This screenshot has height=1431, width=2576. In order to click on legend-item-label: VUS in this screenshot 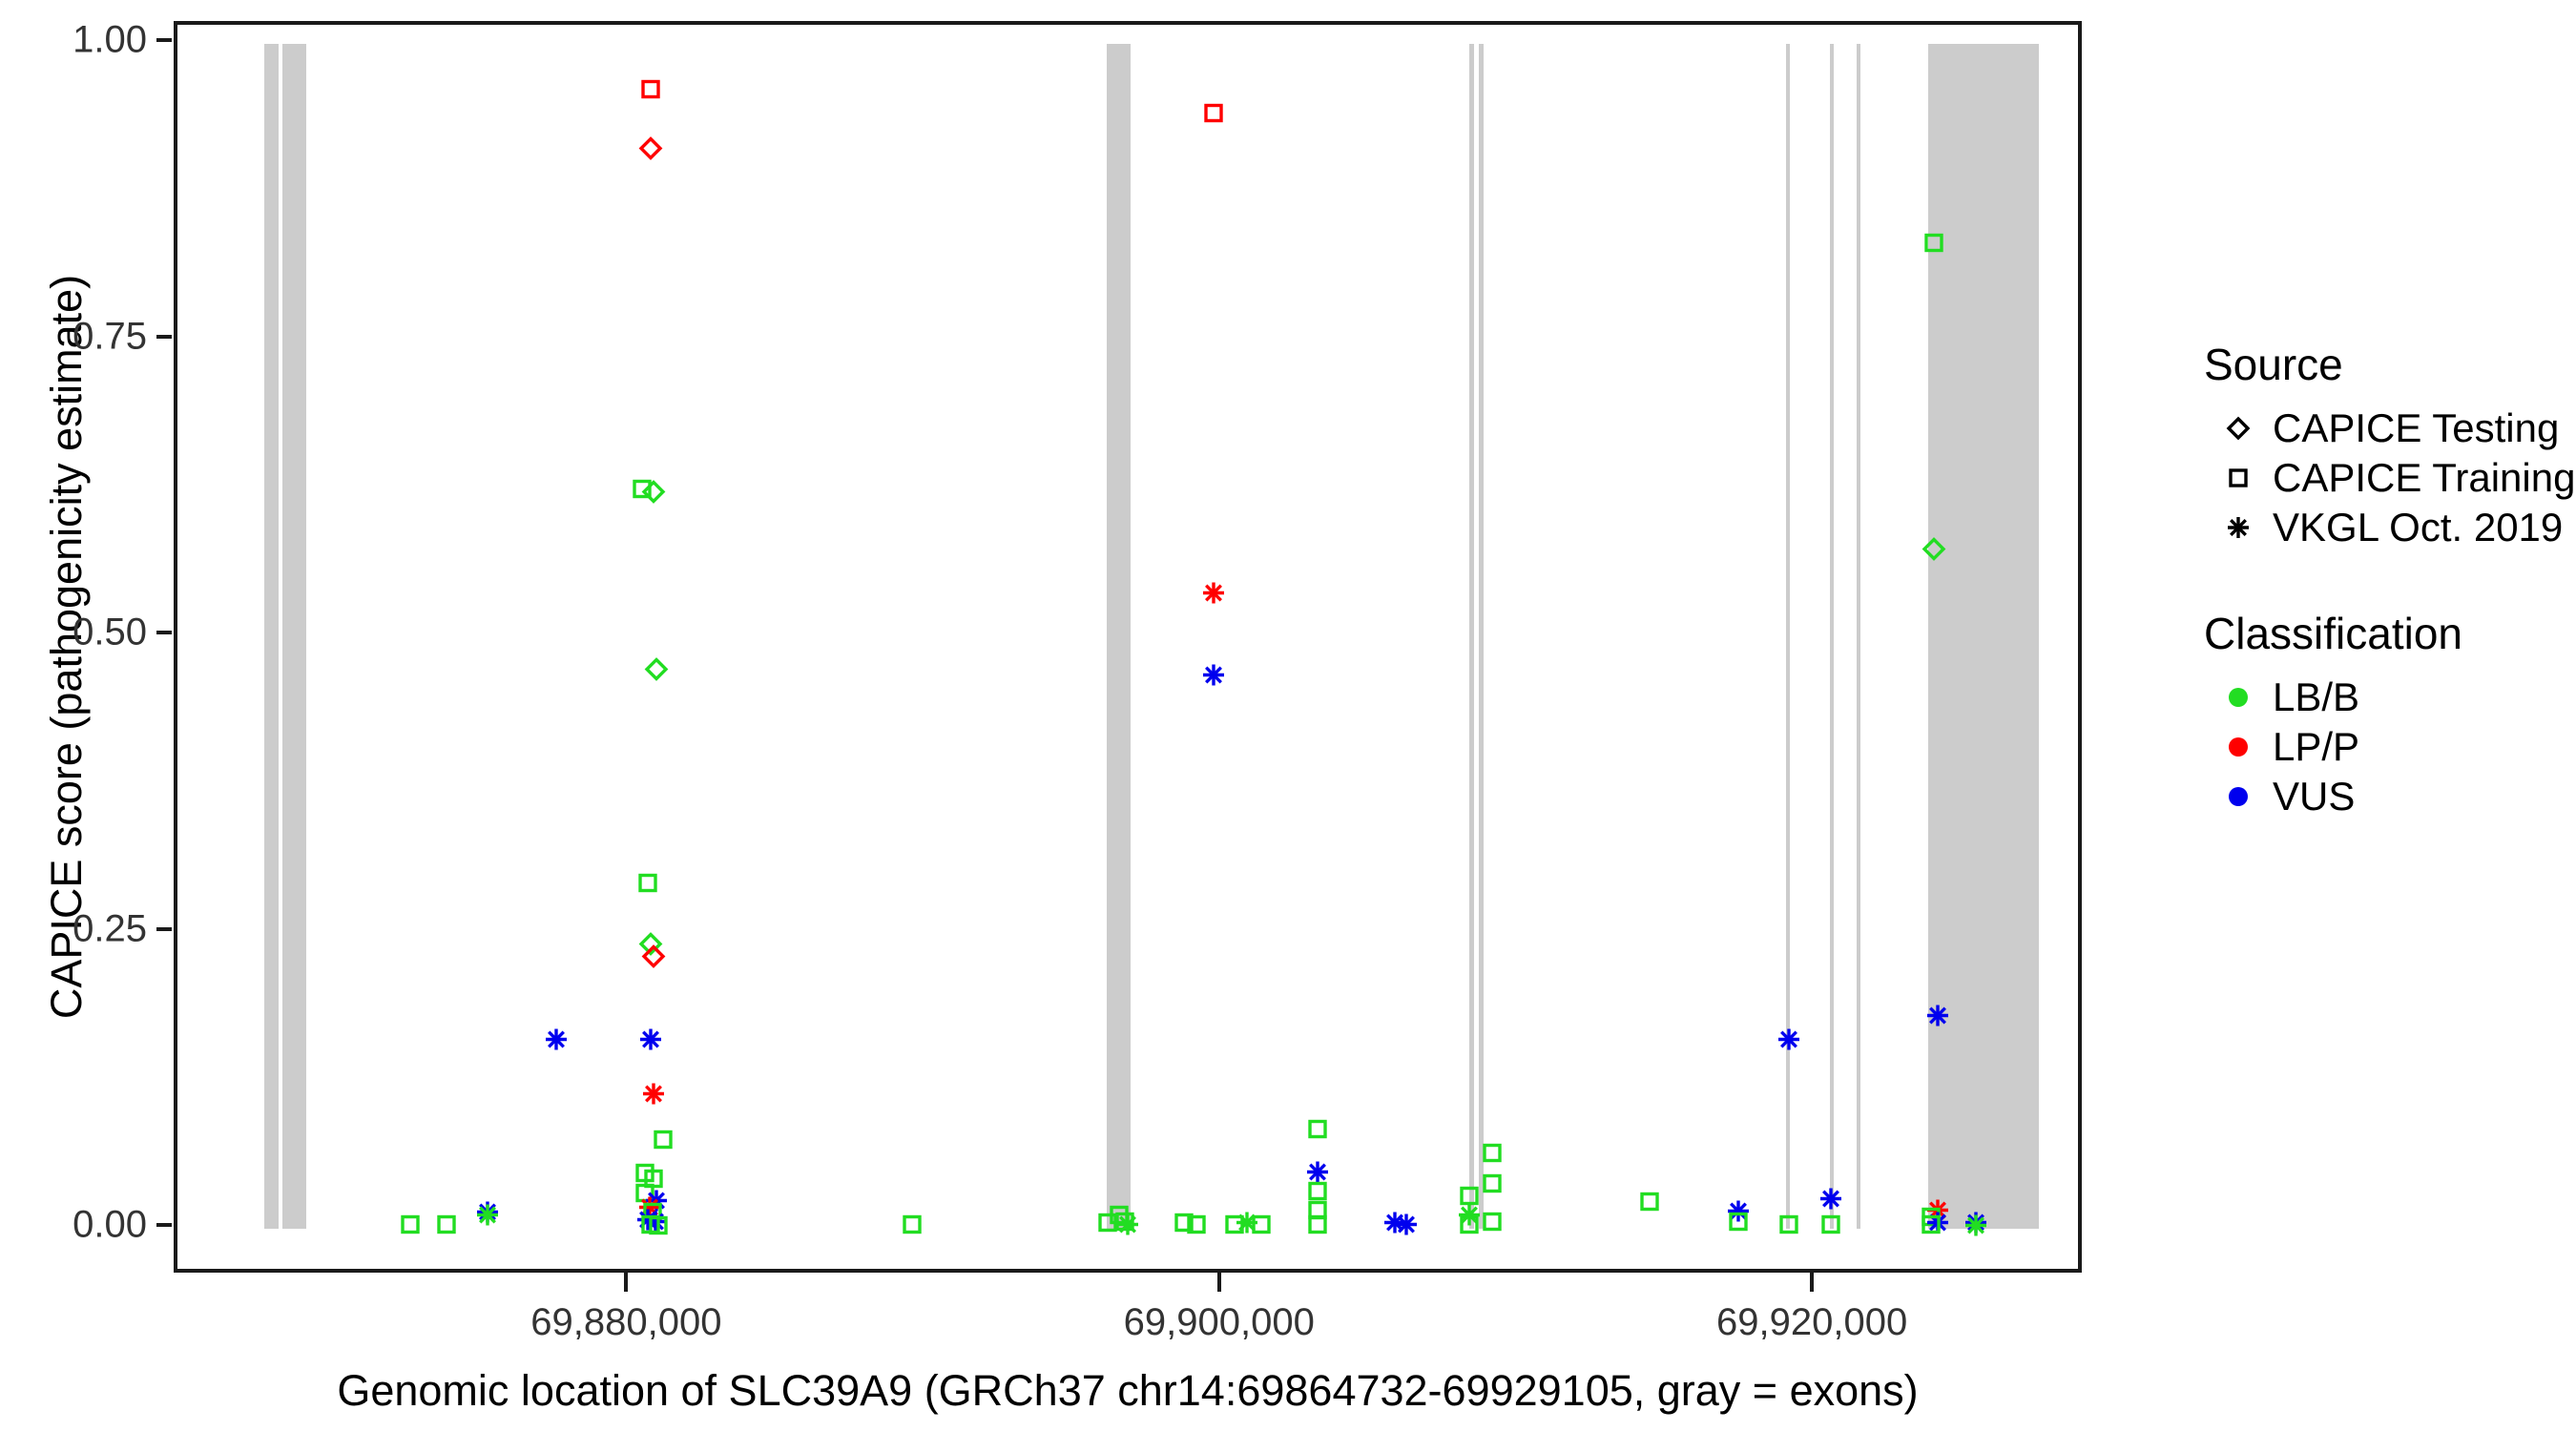, I will do `click(2314, 796)`.